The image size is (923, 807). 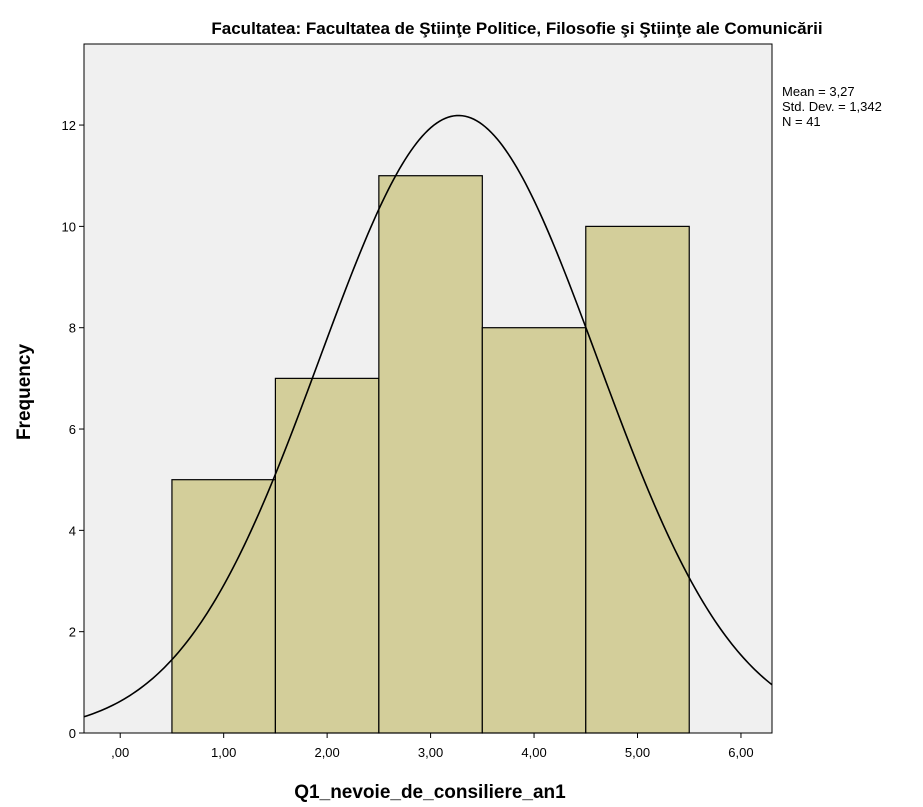 What do you see at coordinates (69, 125) in the screenshot?
I see `y-tick-label: 12` at bounding box center [69, 125].